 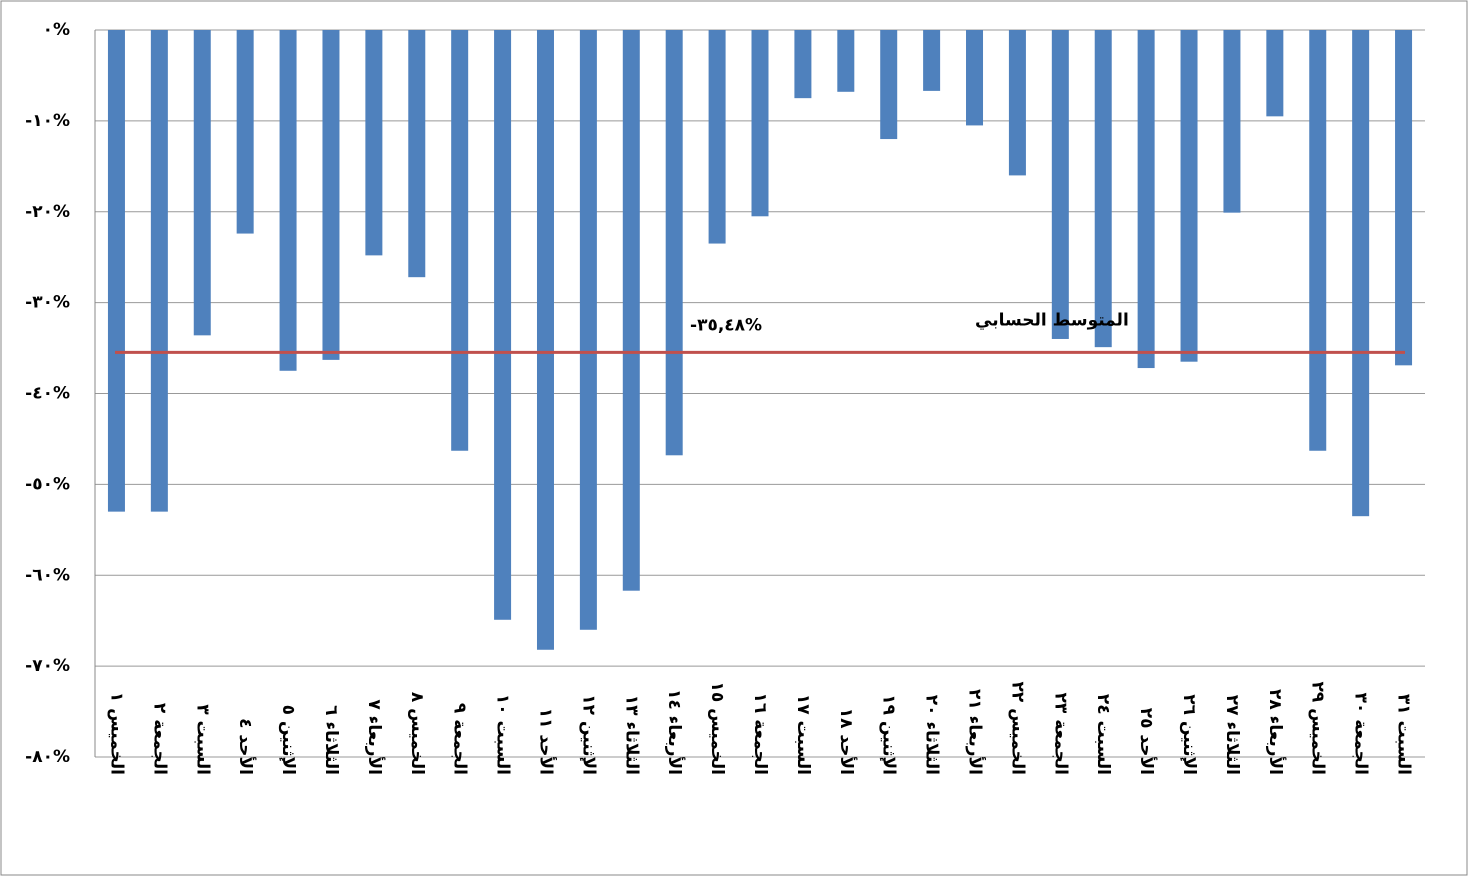 What do you see at coordinates (631, 735) in the screenshot?
I see `x-tick-label: الثلاثاء ١٣` at bounding box center [631, 735].